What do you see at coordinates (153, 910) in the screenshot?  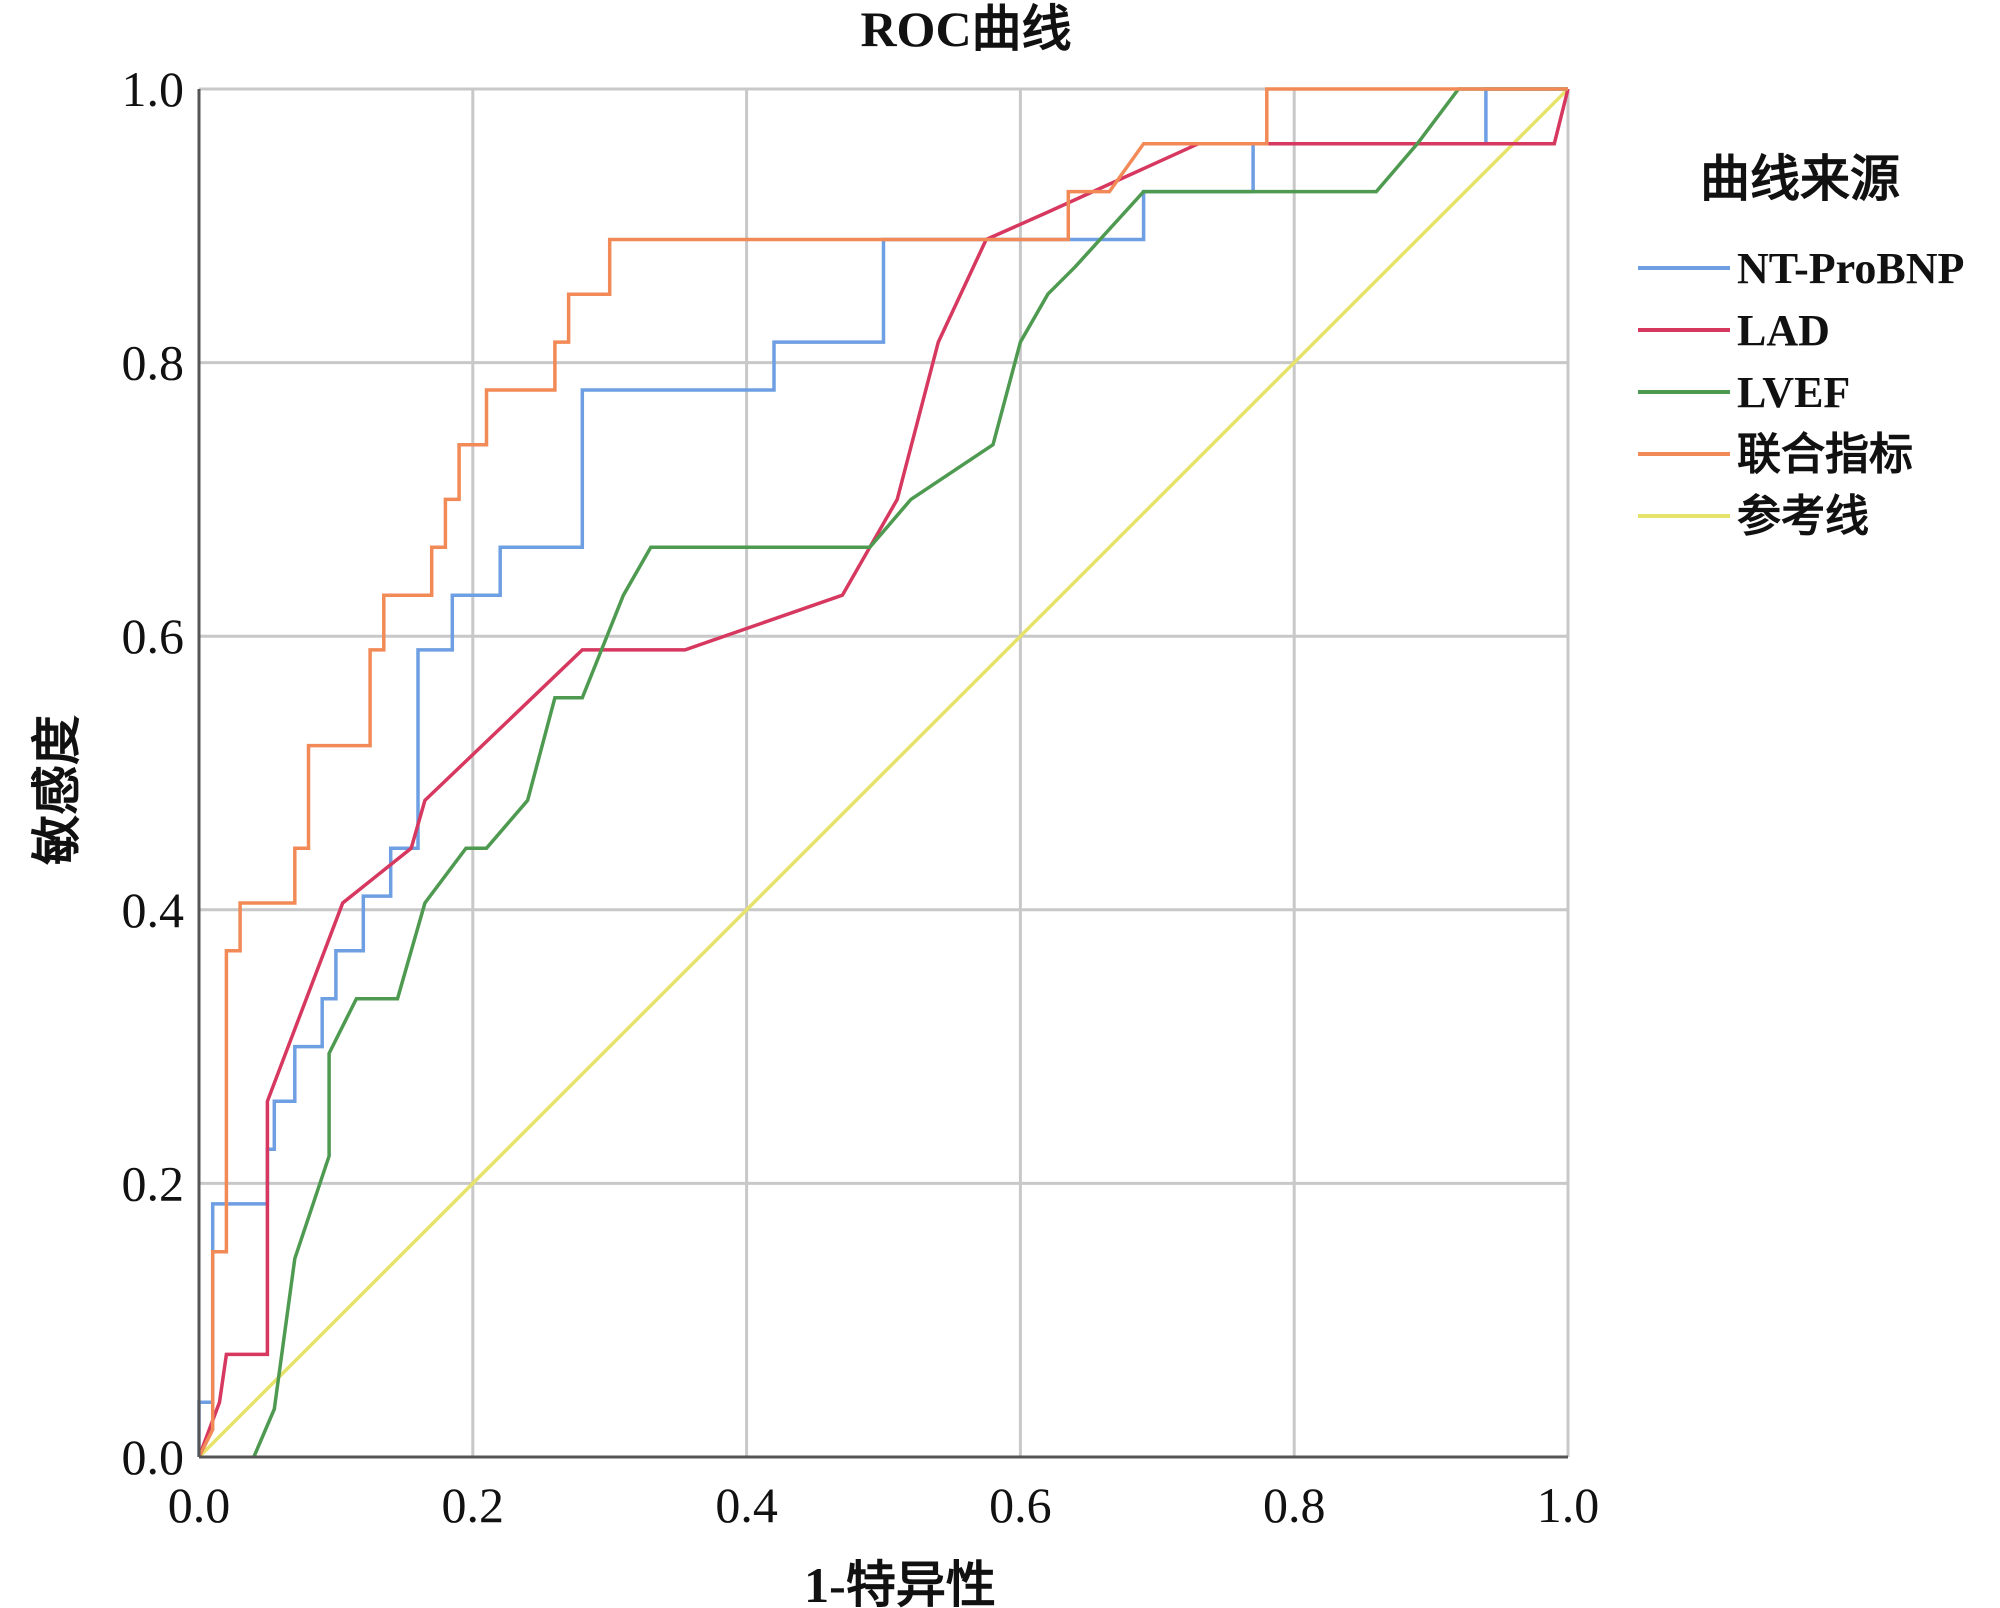 I see `y-tick-label: 0.4` at bounding box center [153, 910].